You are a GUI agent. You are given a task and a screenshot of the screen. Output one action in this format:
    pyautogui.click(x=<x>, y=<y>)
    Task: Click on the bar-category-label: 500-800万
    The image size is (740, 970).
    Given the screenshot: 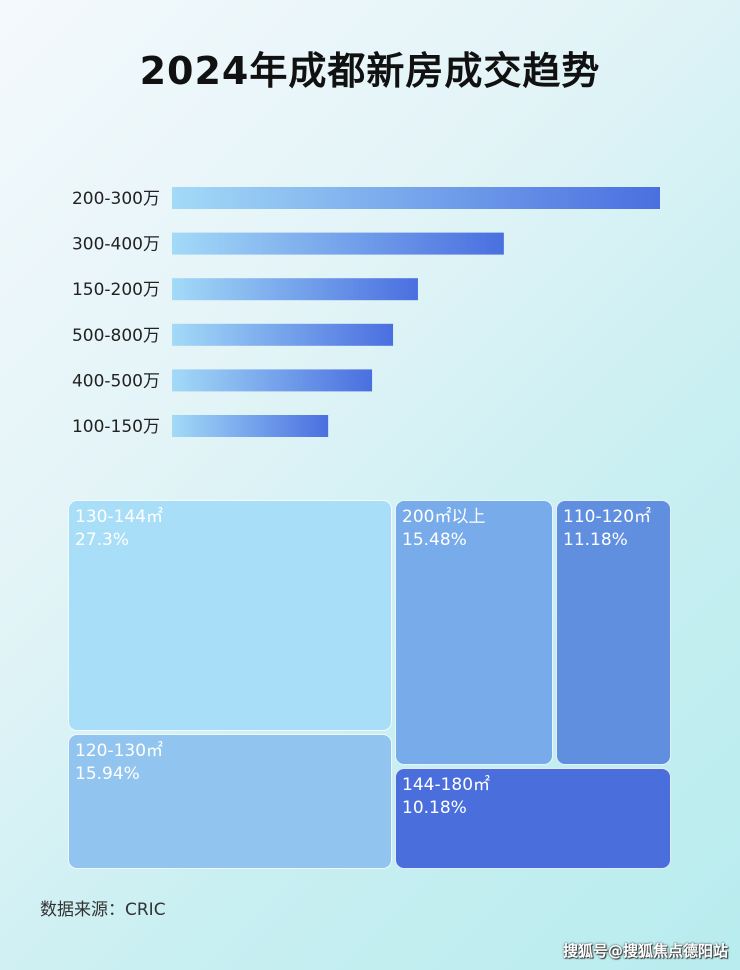 What is the action you would take?
    pyautogui.click(x=116, y=336)
    